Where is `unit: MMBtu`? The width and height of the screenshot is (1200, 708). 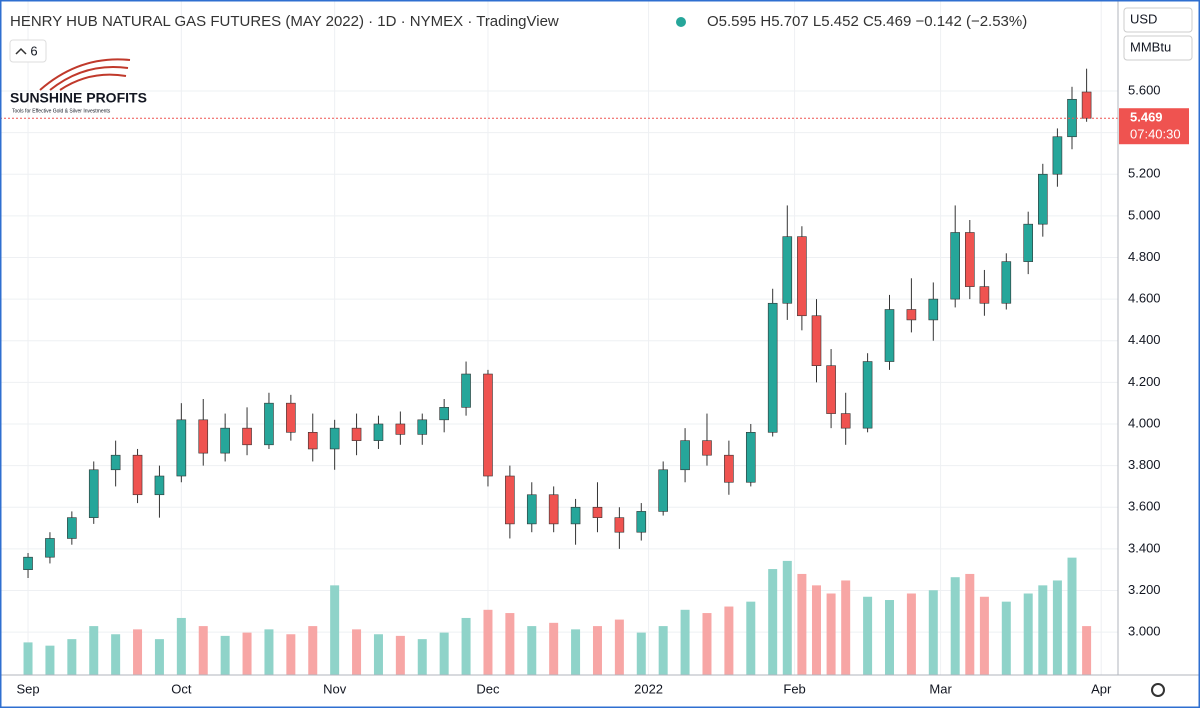 unit: MMBtu is located at coordinates (1150, 46).